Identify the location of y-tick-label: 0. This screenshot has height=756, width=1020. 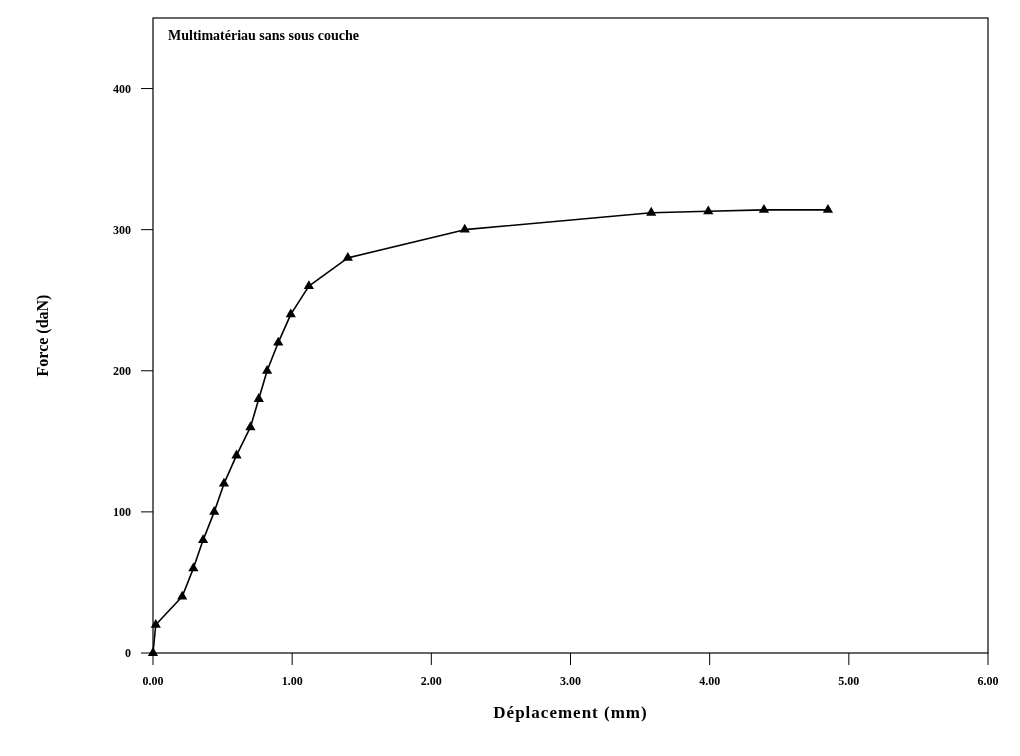
(128, 653).